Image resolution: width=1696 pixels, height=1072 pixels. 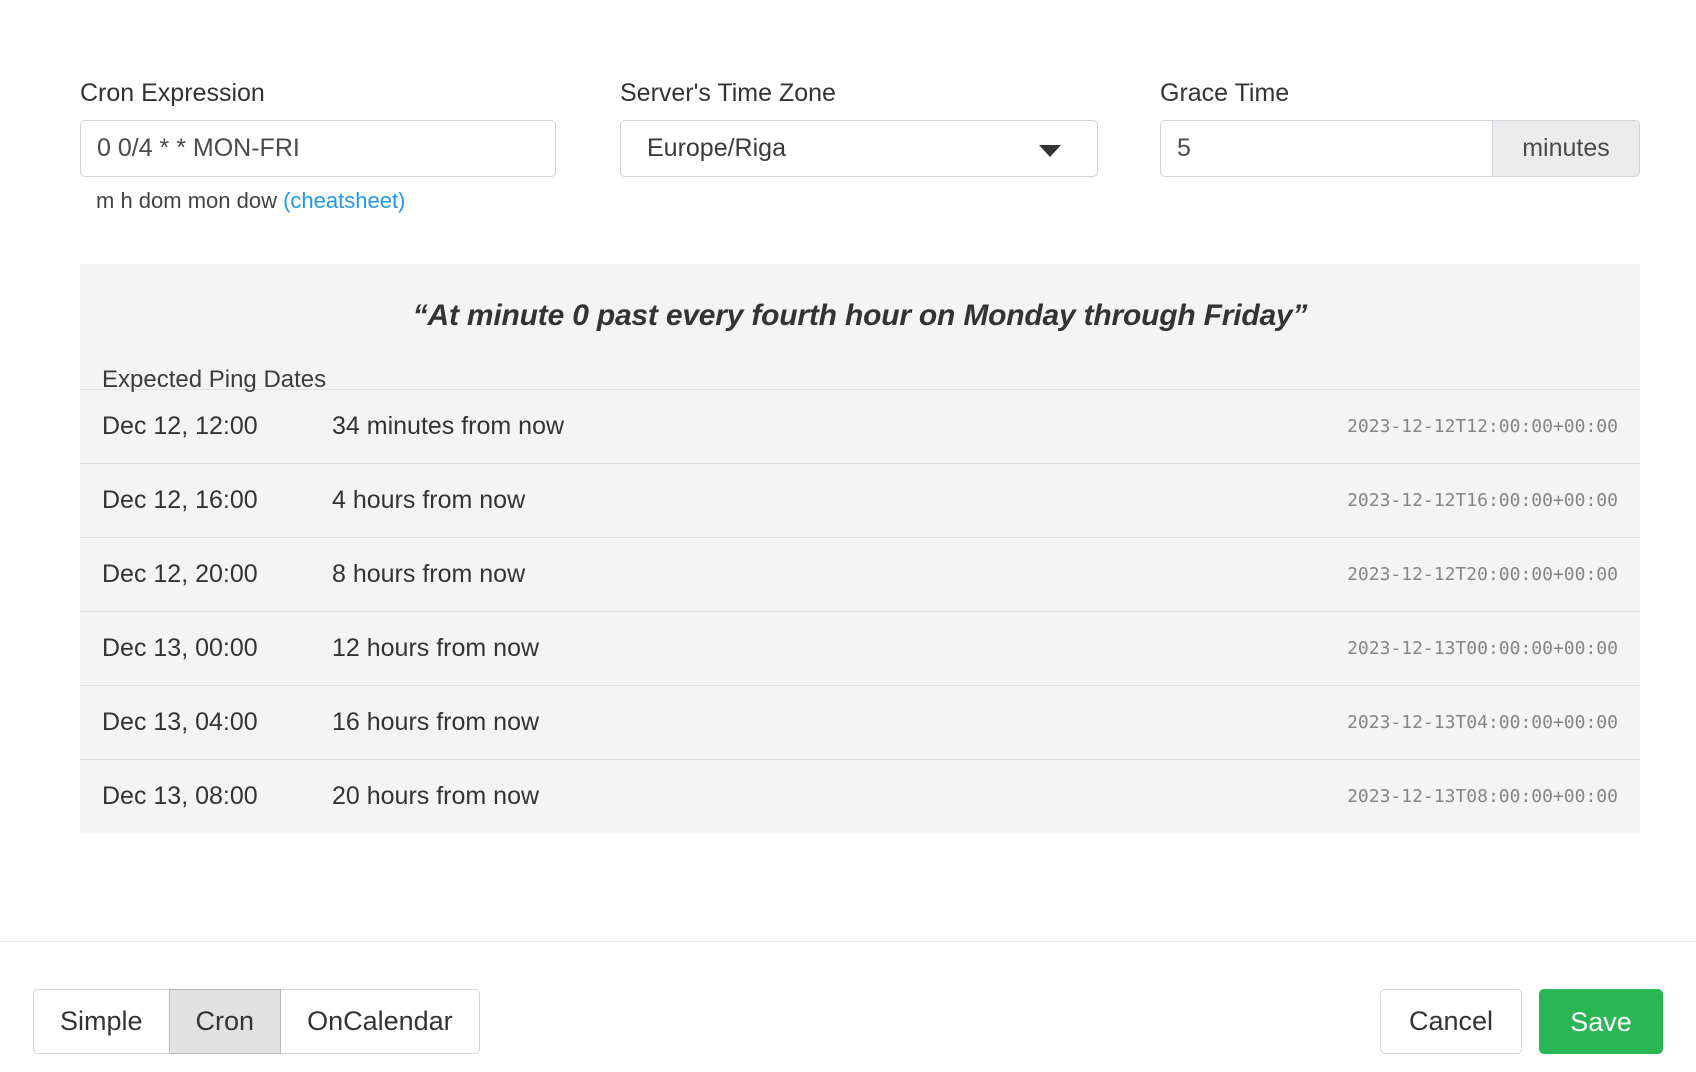 What do you see at coordinates (180, 500) in the screenshot?
I see `ping-date-cell: Dec 12, 16:00` at bounding box center [180, 500].